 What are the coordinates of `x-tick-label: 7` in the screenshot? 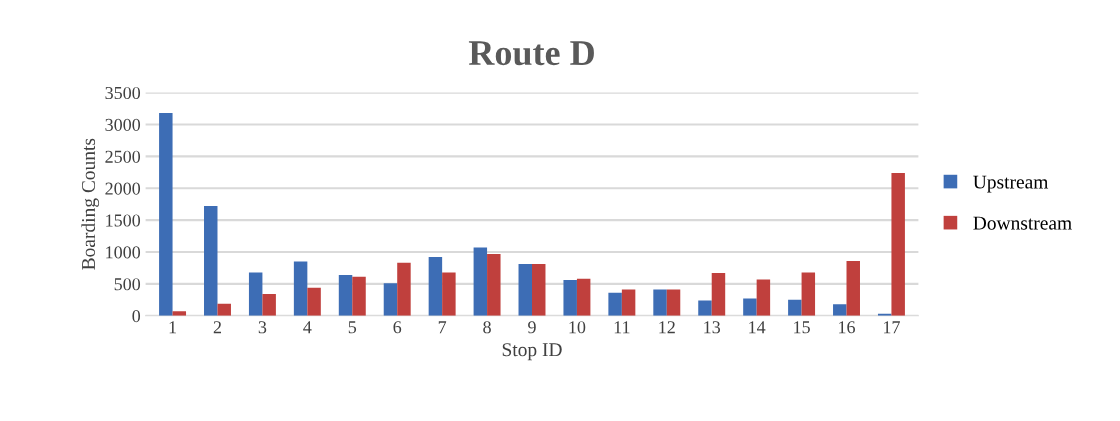 It's located at (442, 327).